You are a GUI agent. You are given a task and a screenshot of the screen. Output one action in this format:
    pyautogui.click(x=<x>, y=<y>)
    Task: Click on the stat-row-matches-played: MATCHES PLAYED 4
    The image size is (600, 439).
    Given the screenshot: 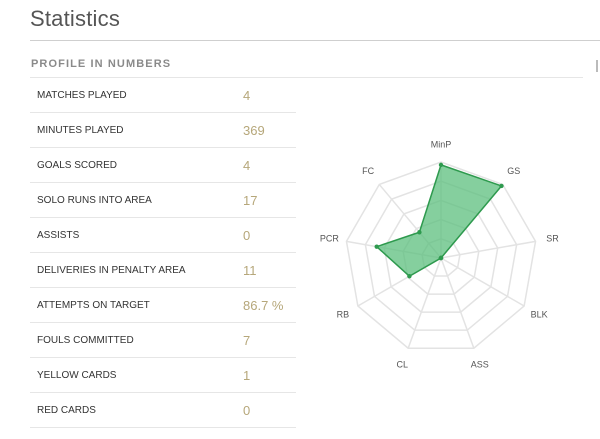 What is the action you would take?
    pyautogui.click(x=163, y=95)
    